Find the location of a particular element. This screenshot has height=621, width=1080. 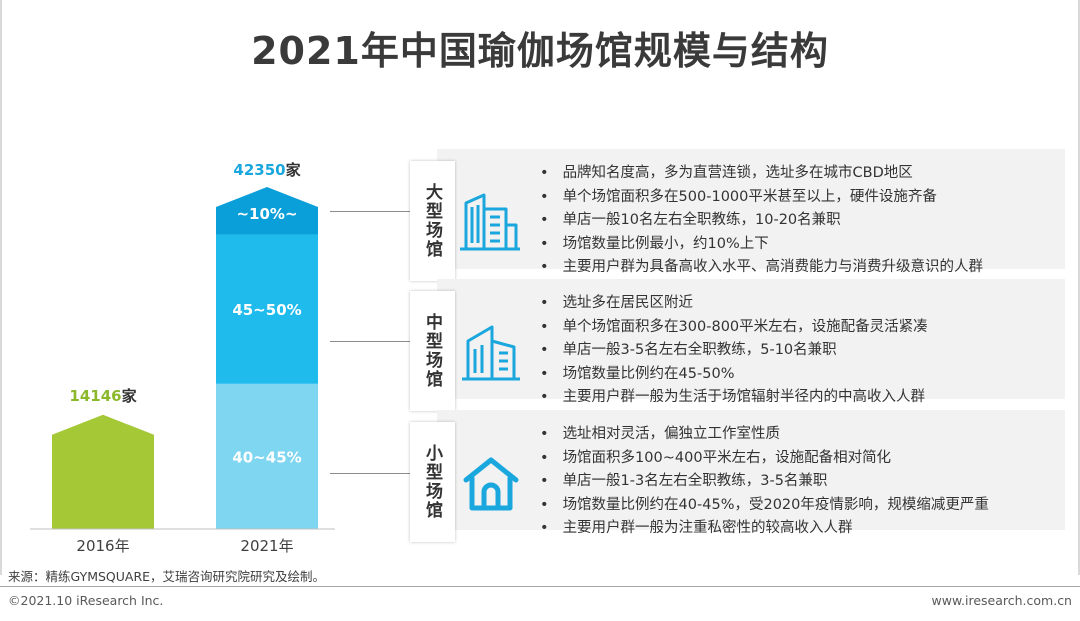

value-label-2016: 14146家 is located at coordinates (102, 396).